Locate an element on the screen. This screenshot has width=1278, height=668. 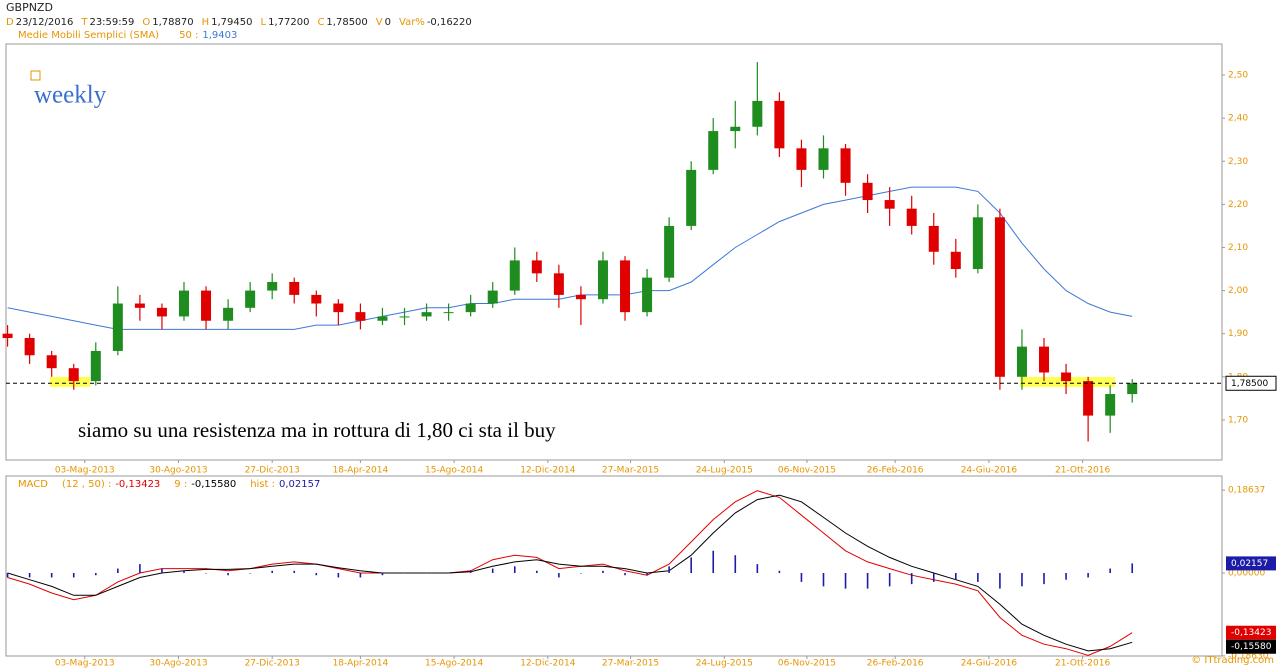
legend-value: 1,9403 is located at coordinates (219, 35).